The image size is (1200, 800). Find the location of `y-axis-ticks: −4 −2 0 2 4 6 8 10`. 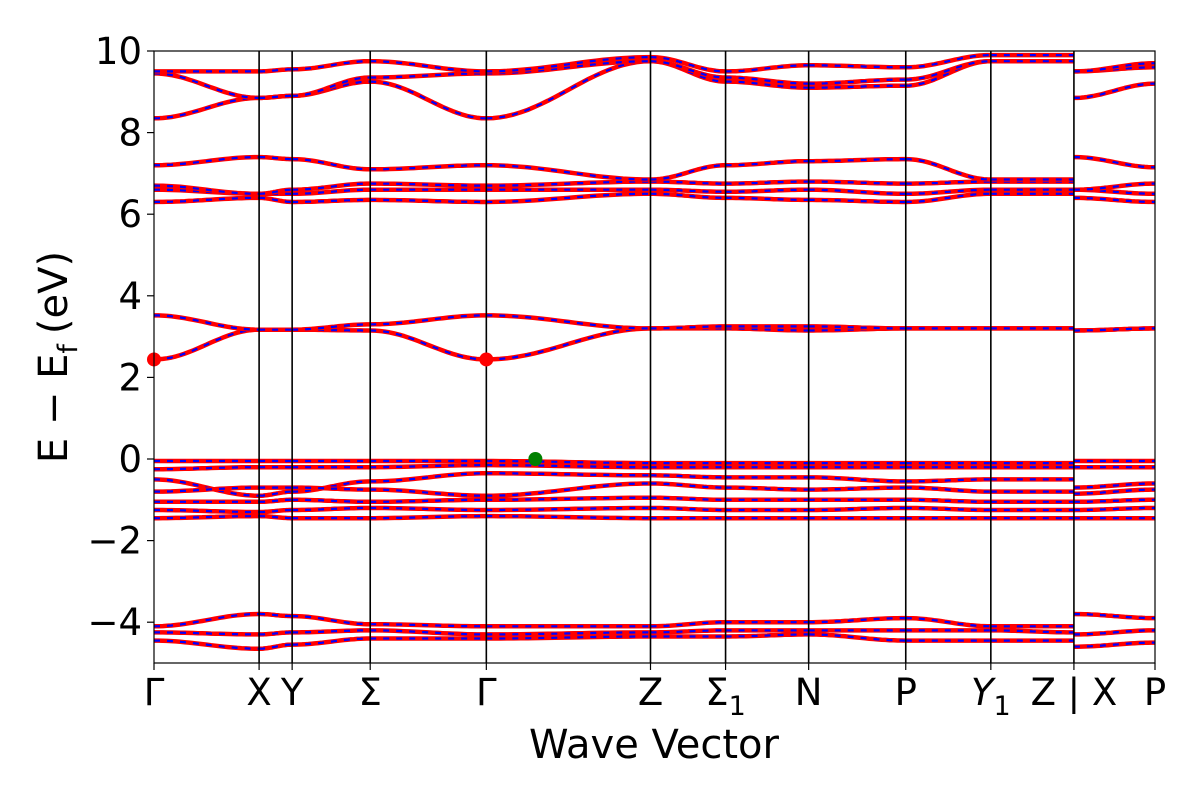

y-axis-ticks: −4 −2 0 2 4 6 8 10 is located at coordinates (120, 337).